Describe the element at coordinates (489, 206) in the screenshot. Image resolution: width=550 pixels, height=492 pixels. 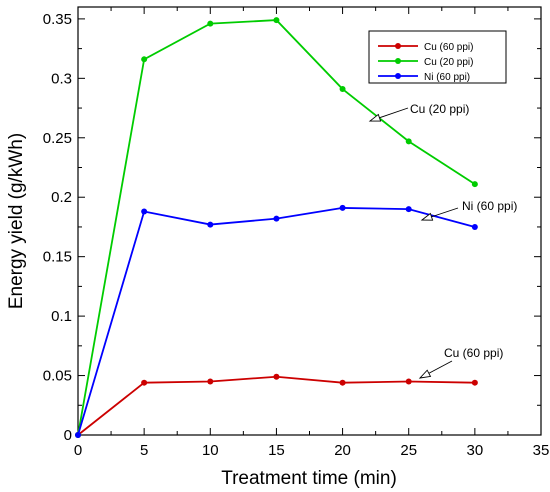
I see `annotation-label: Ni (60 ppi)` at that location.